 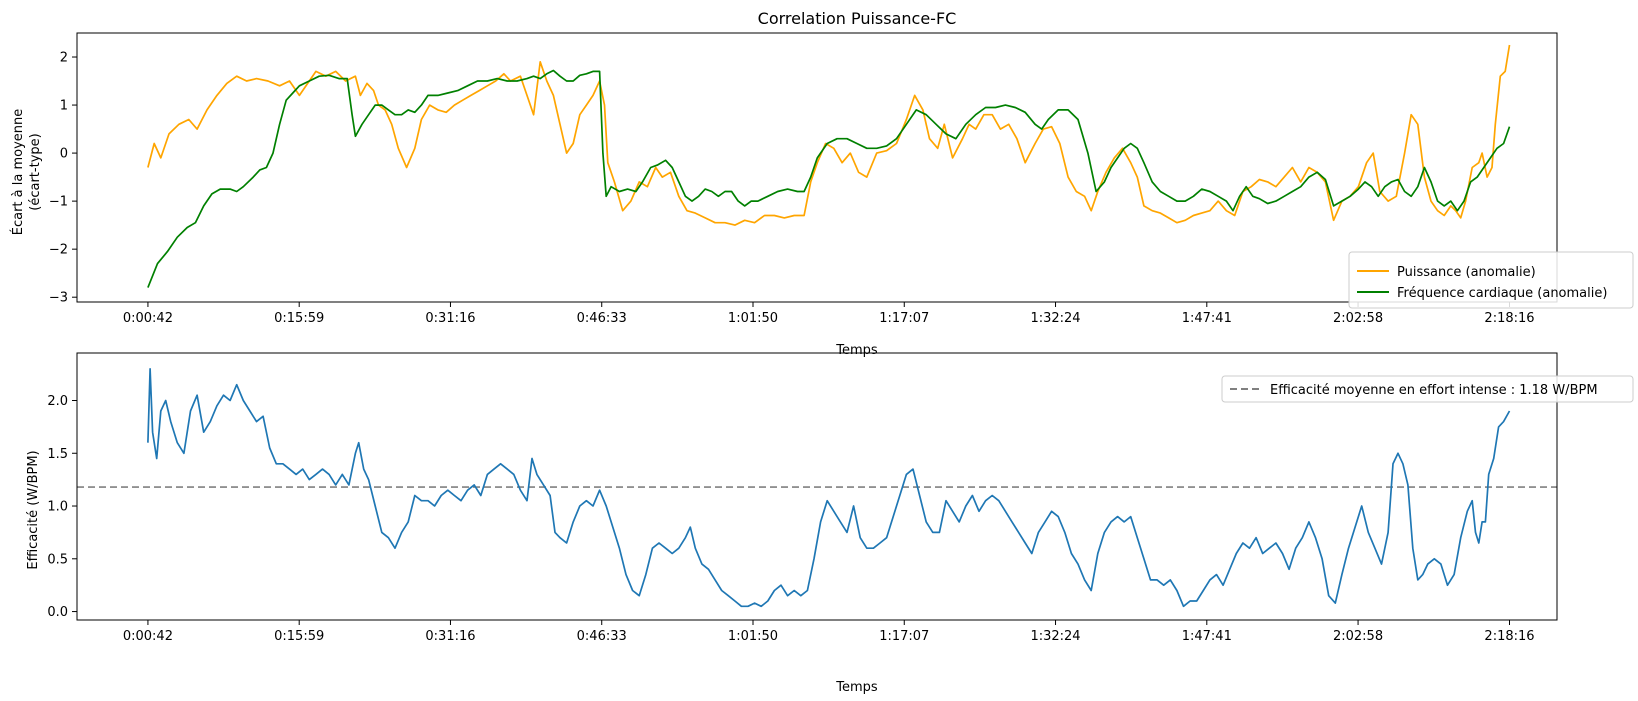 I want to click on bottom-x-tick-label-6: 1:32:24, so click(x=1055, y=636).